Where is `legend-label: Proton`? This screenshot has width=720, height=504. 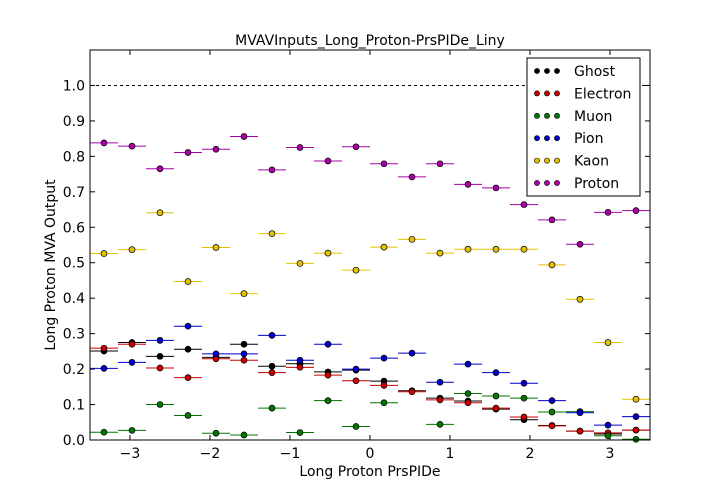
legend-label: Proton is located at coordinates (596, 184).